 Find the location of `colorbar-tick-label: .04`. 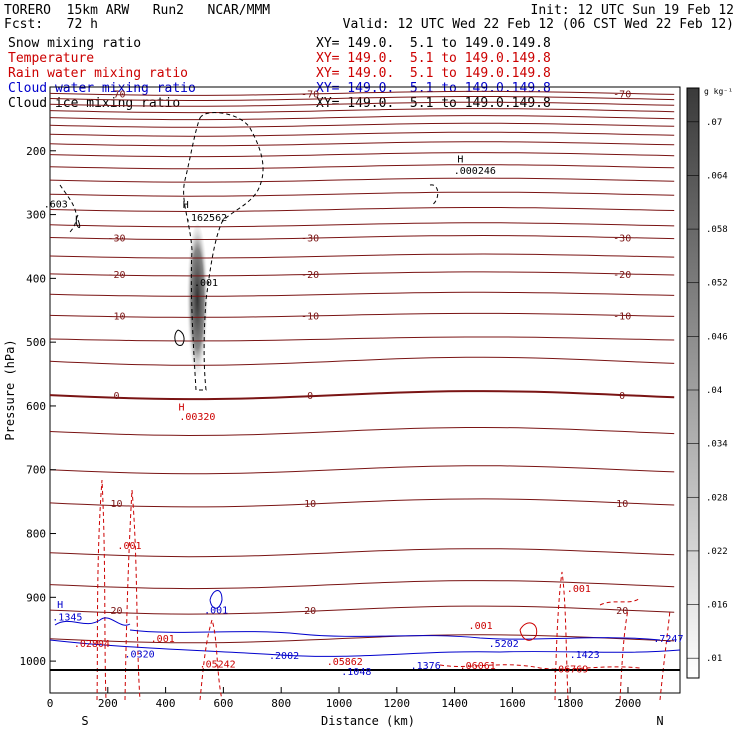

colorbar-tick-label: .04 is located at coordinates (714, 391).